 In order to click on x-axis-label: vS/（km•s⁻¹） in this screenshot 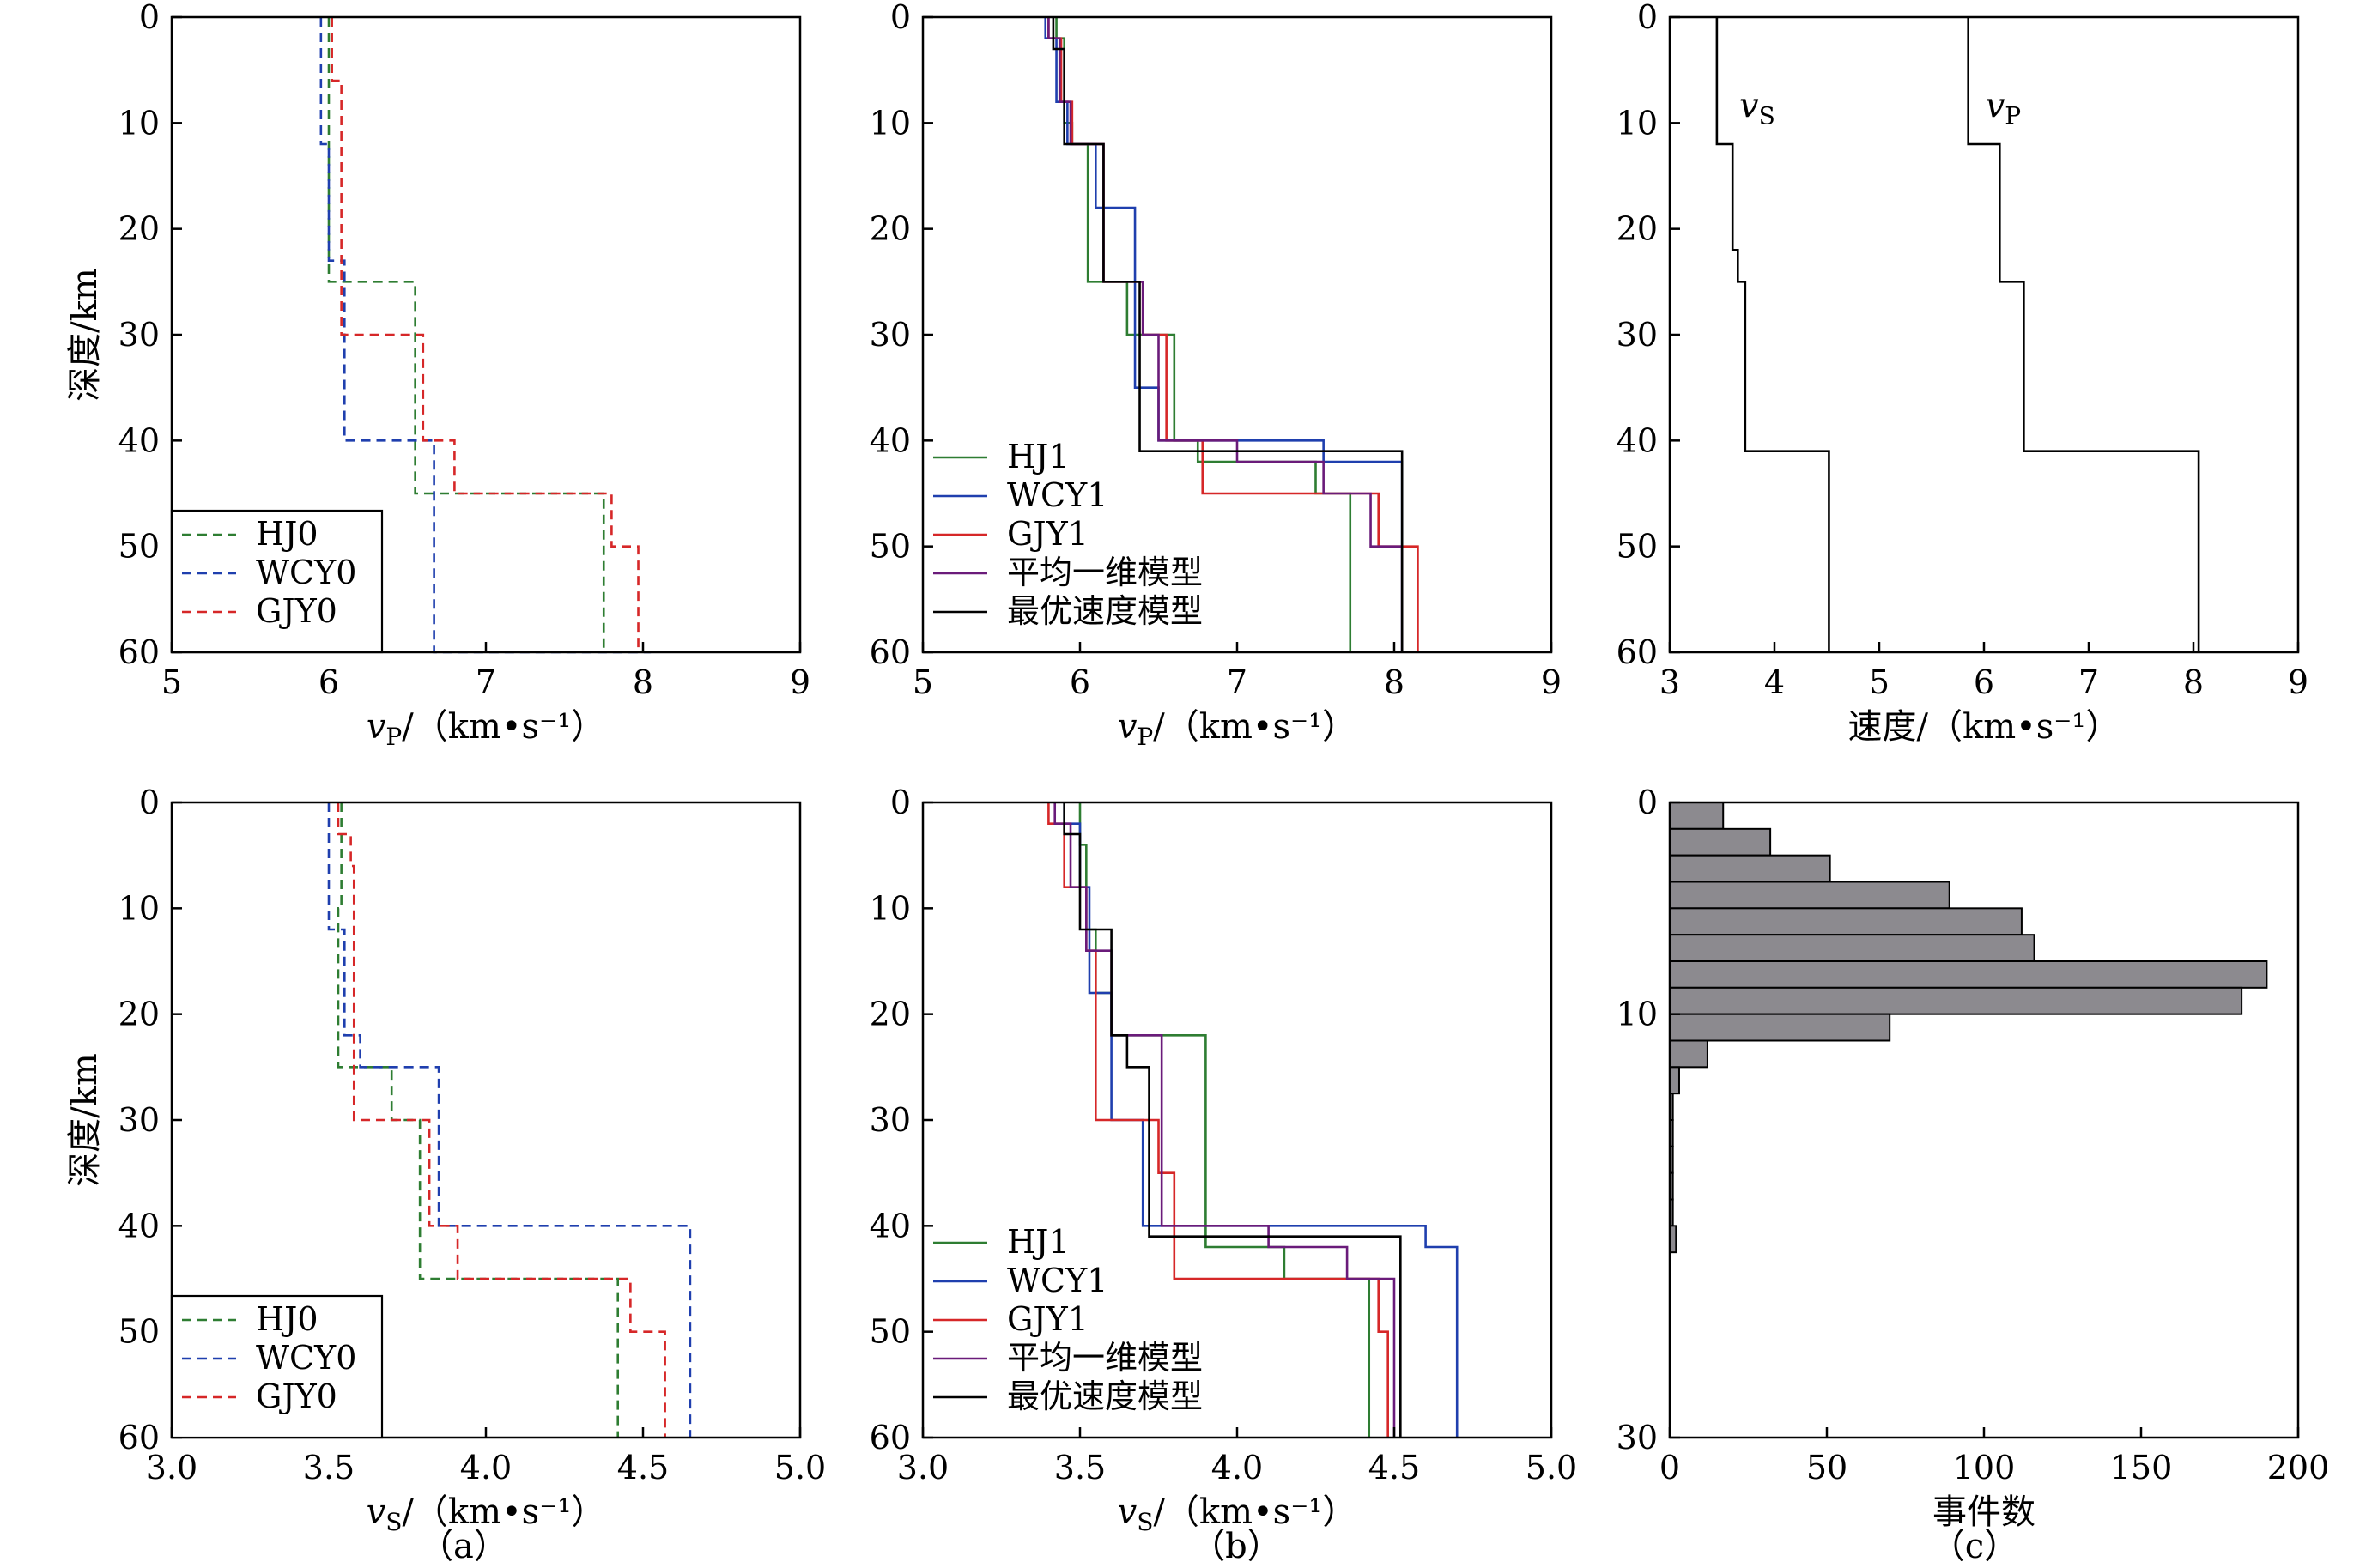, I will do `click(1237, 1514)`.